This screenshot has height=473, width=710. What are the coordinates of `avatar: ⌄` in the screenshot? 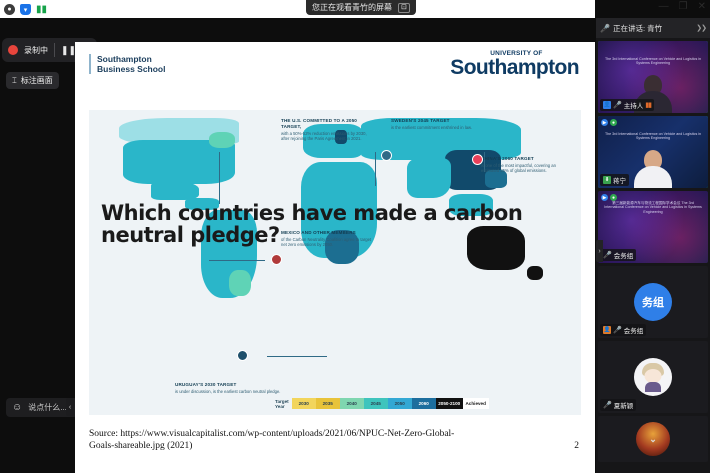 It's located at (653, 439).